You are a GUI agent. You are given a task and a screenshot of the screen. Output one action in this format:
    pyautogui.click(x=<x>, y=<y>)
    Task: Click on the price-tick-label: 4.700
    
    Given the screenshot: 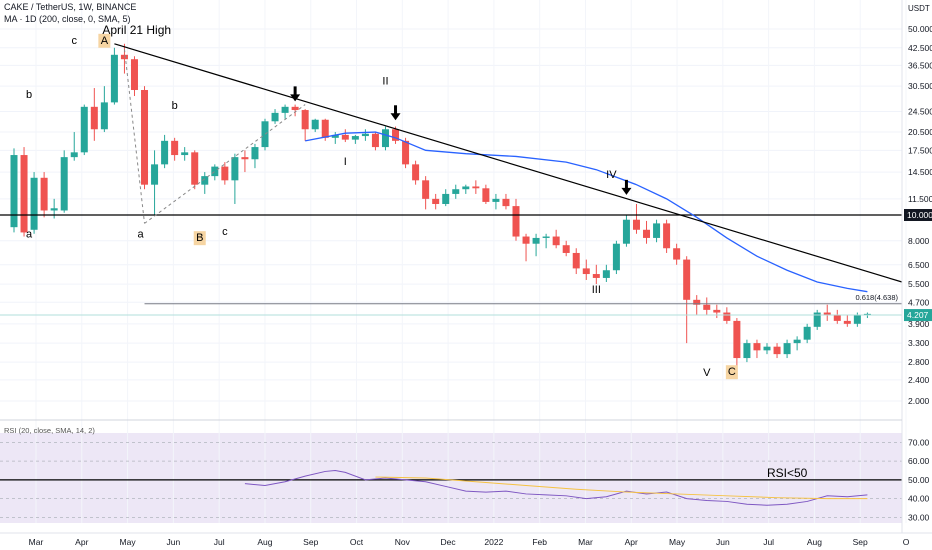 What is the action you would take?
    pyautogui.click(x=919, y=302)
    